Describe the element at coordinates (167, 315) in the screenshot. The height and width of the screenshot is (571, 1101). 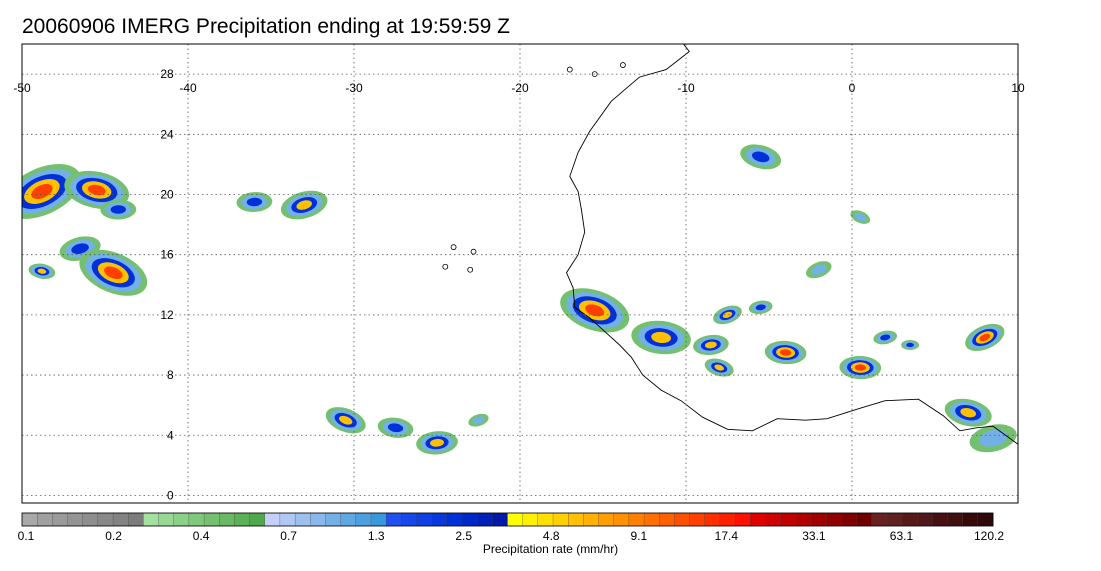
I see `lat-tick-label: 12` at that location.